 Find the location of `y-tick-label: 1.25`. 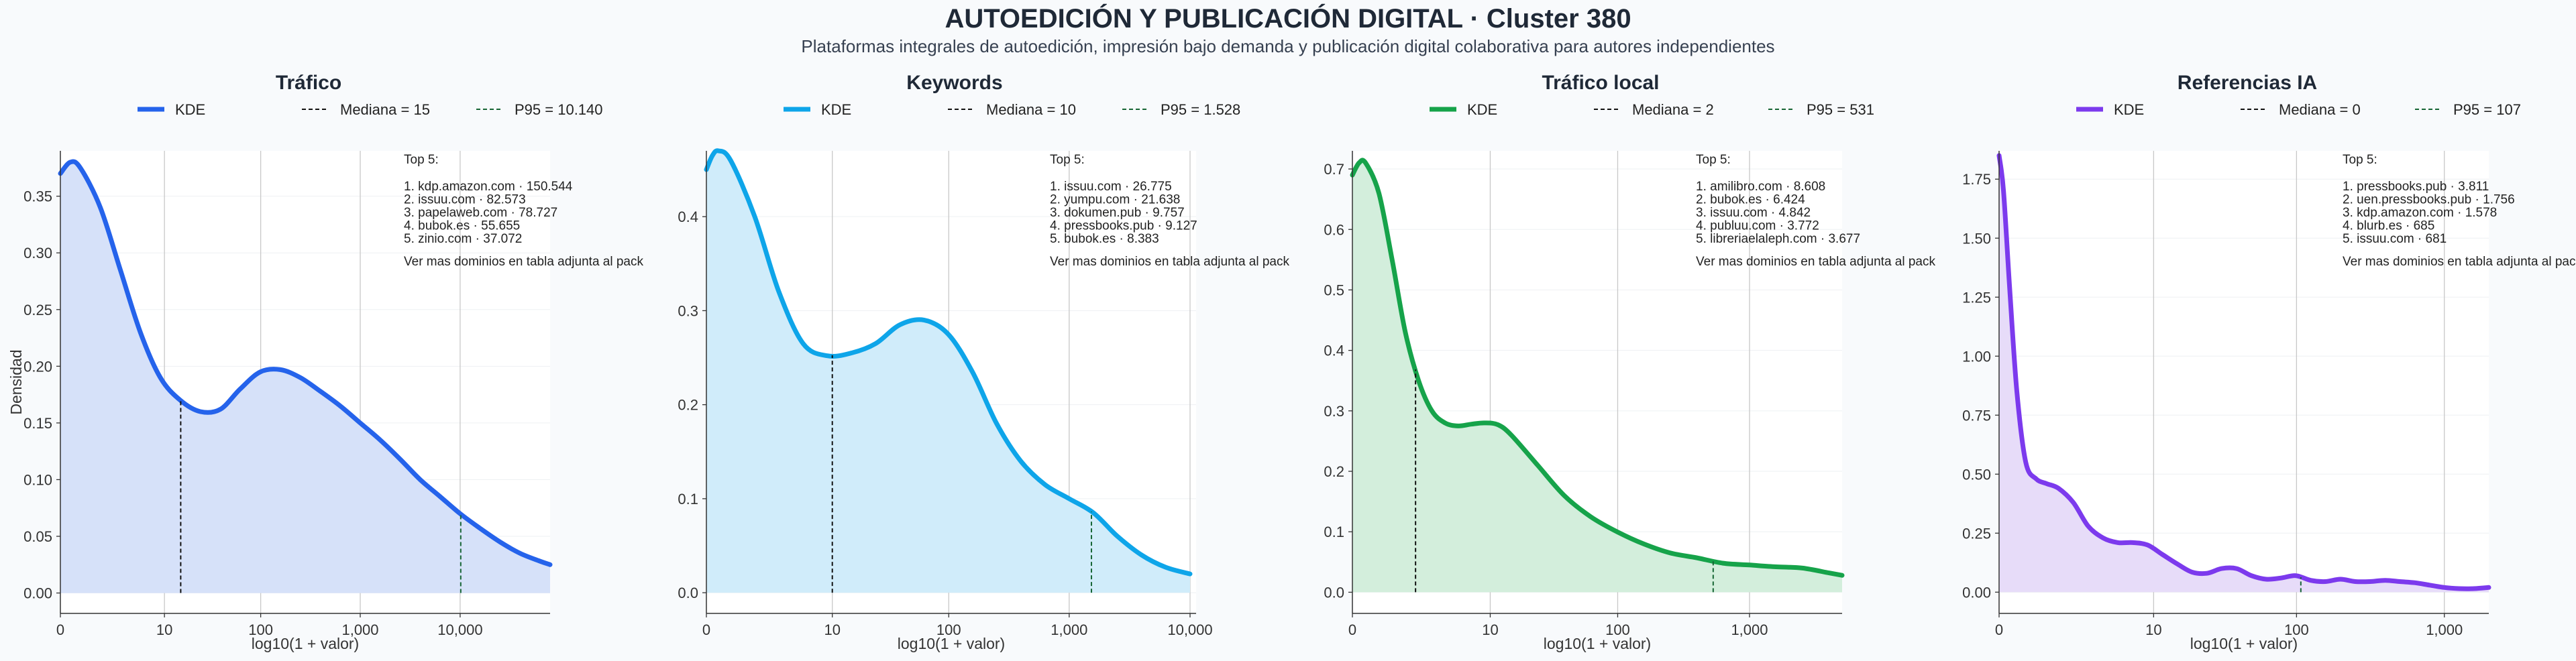

y-tick-label: 1.25 is located at coordinates (1976, 297).